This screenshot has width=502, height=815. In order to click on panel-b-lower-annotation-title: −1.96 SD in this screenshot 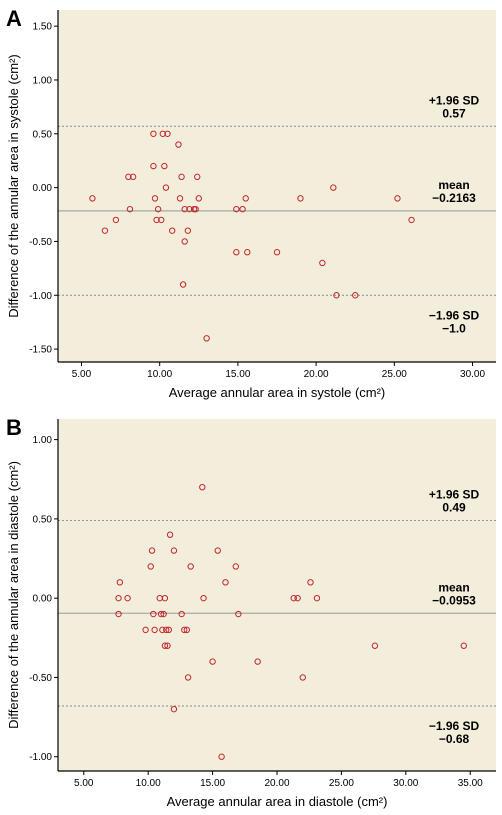, I will do `click(454, 726)`.